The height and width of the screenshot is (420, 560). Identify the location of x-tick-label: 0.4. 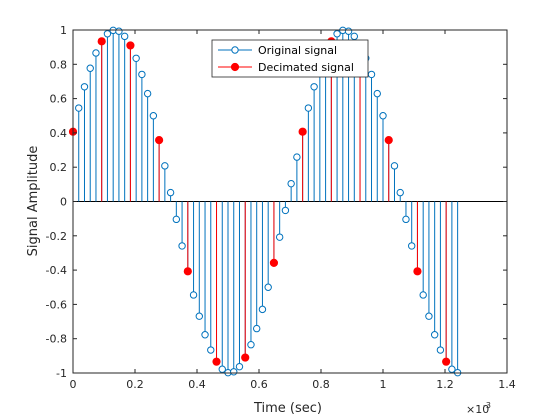
(197, 384).